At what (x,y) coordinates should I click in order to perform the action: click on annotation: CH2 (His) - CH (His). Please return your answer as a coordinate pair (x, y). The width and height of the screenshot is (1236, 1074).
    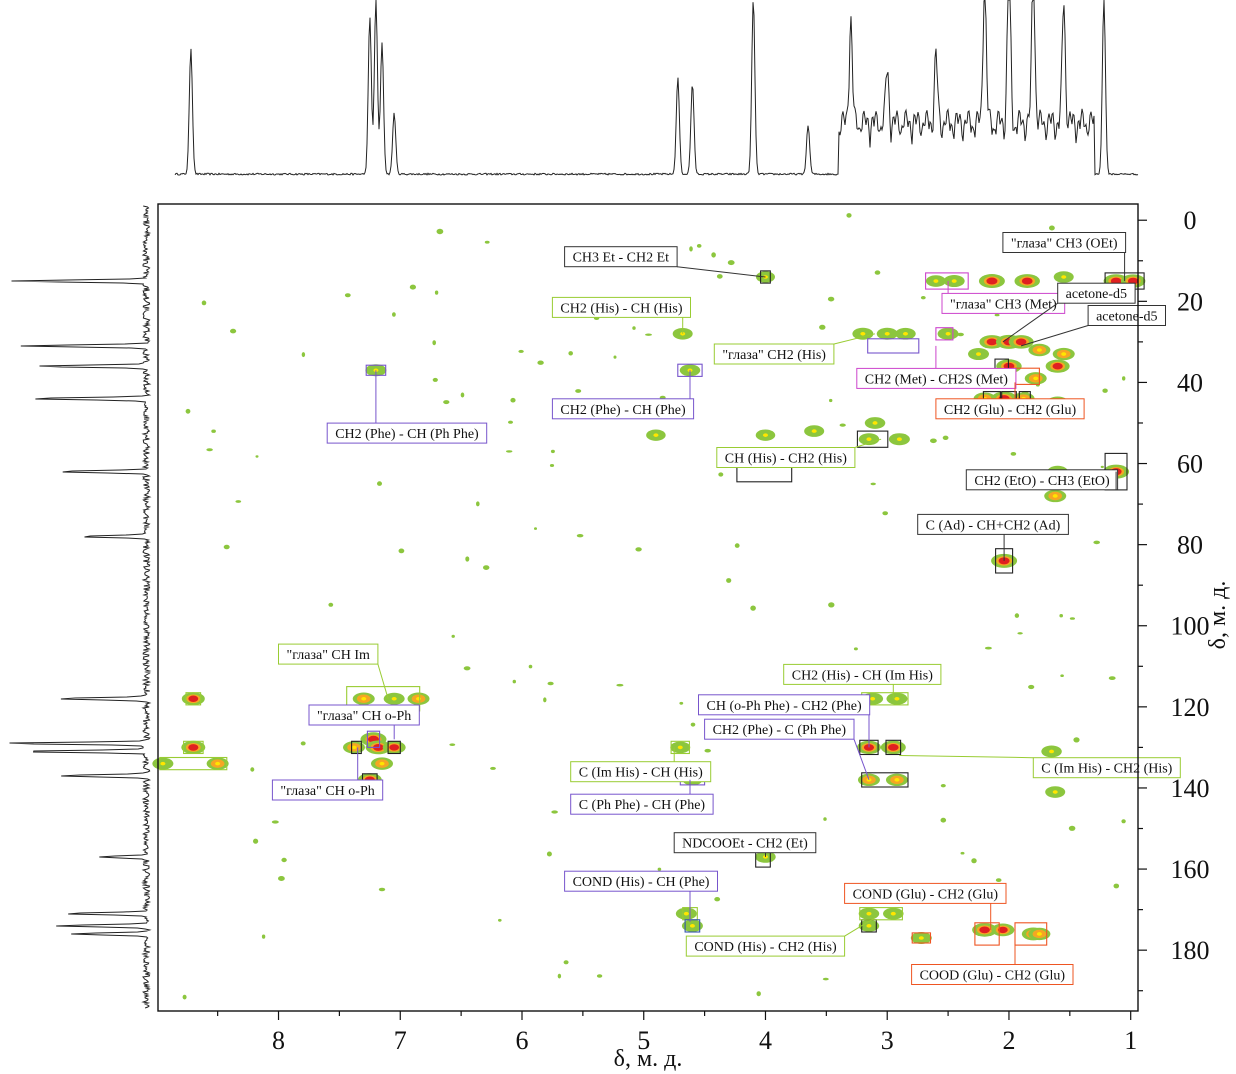
    Looking at the image, I should click on (621, 315).